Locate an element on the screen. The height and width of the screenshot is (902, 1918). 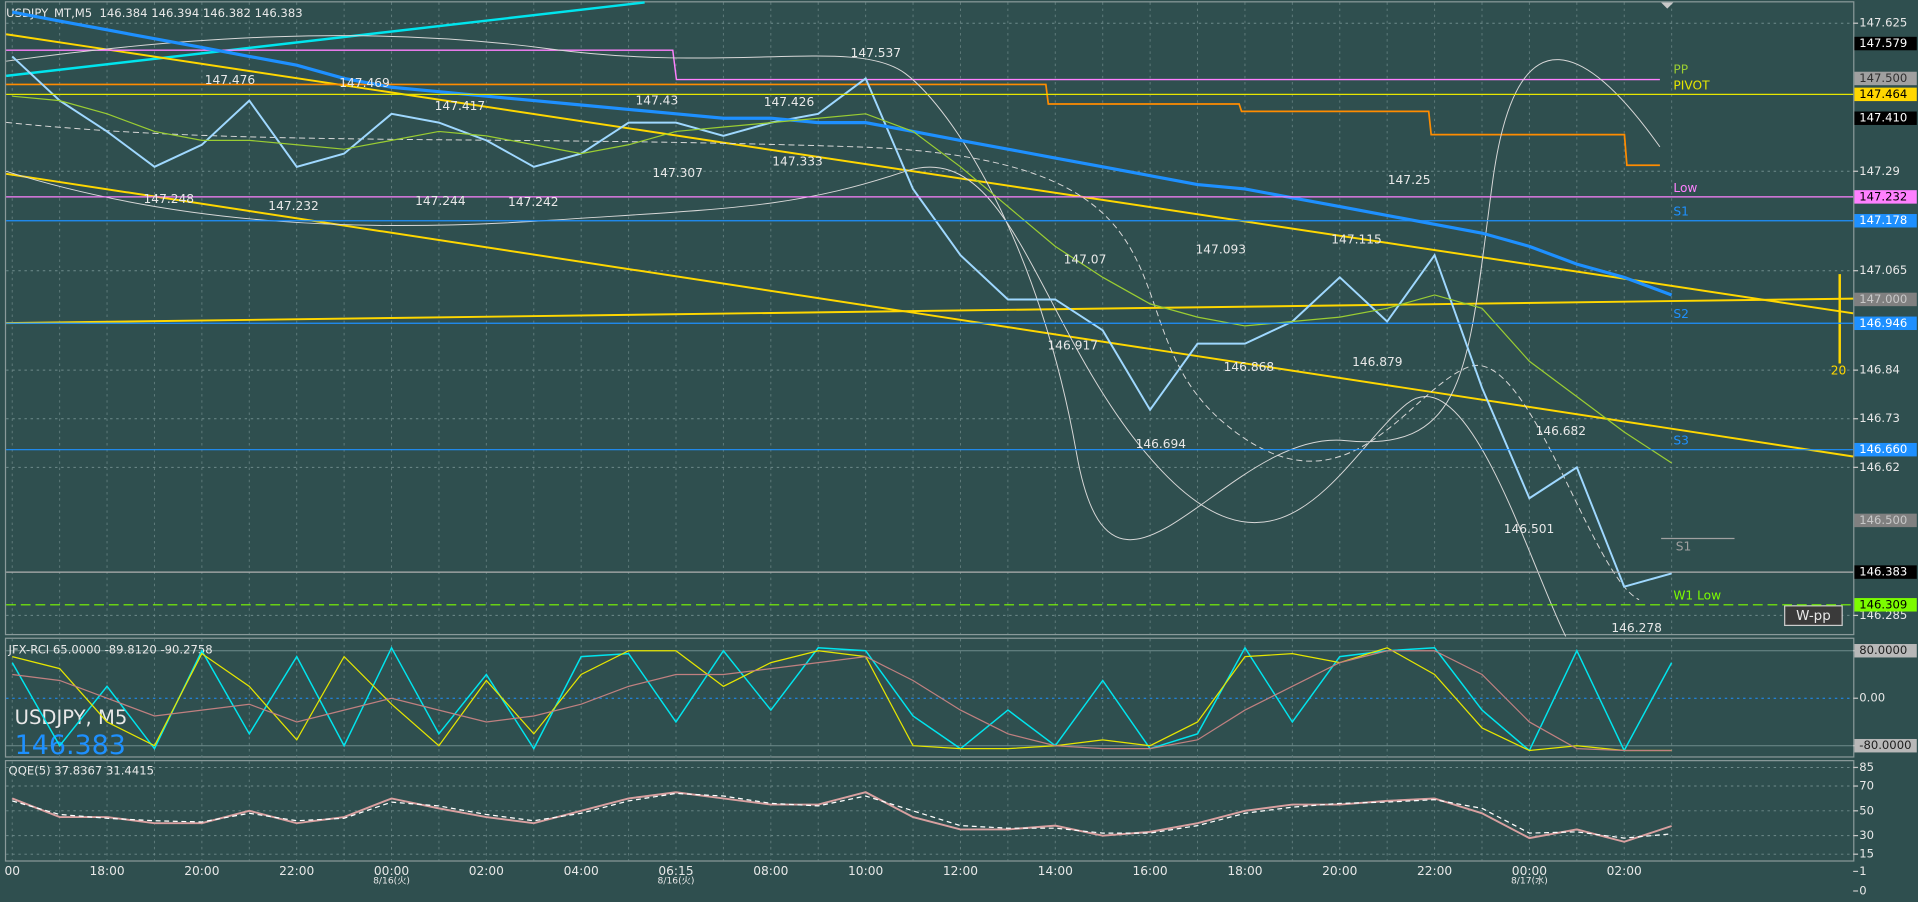
y-tick-label: 147.29 is located at coordinates (1879, 171).